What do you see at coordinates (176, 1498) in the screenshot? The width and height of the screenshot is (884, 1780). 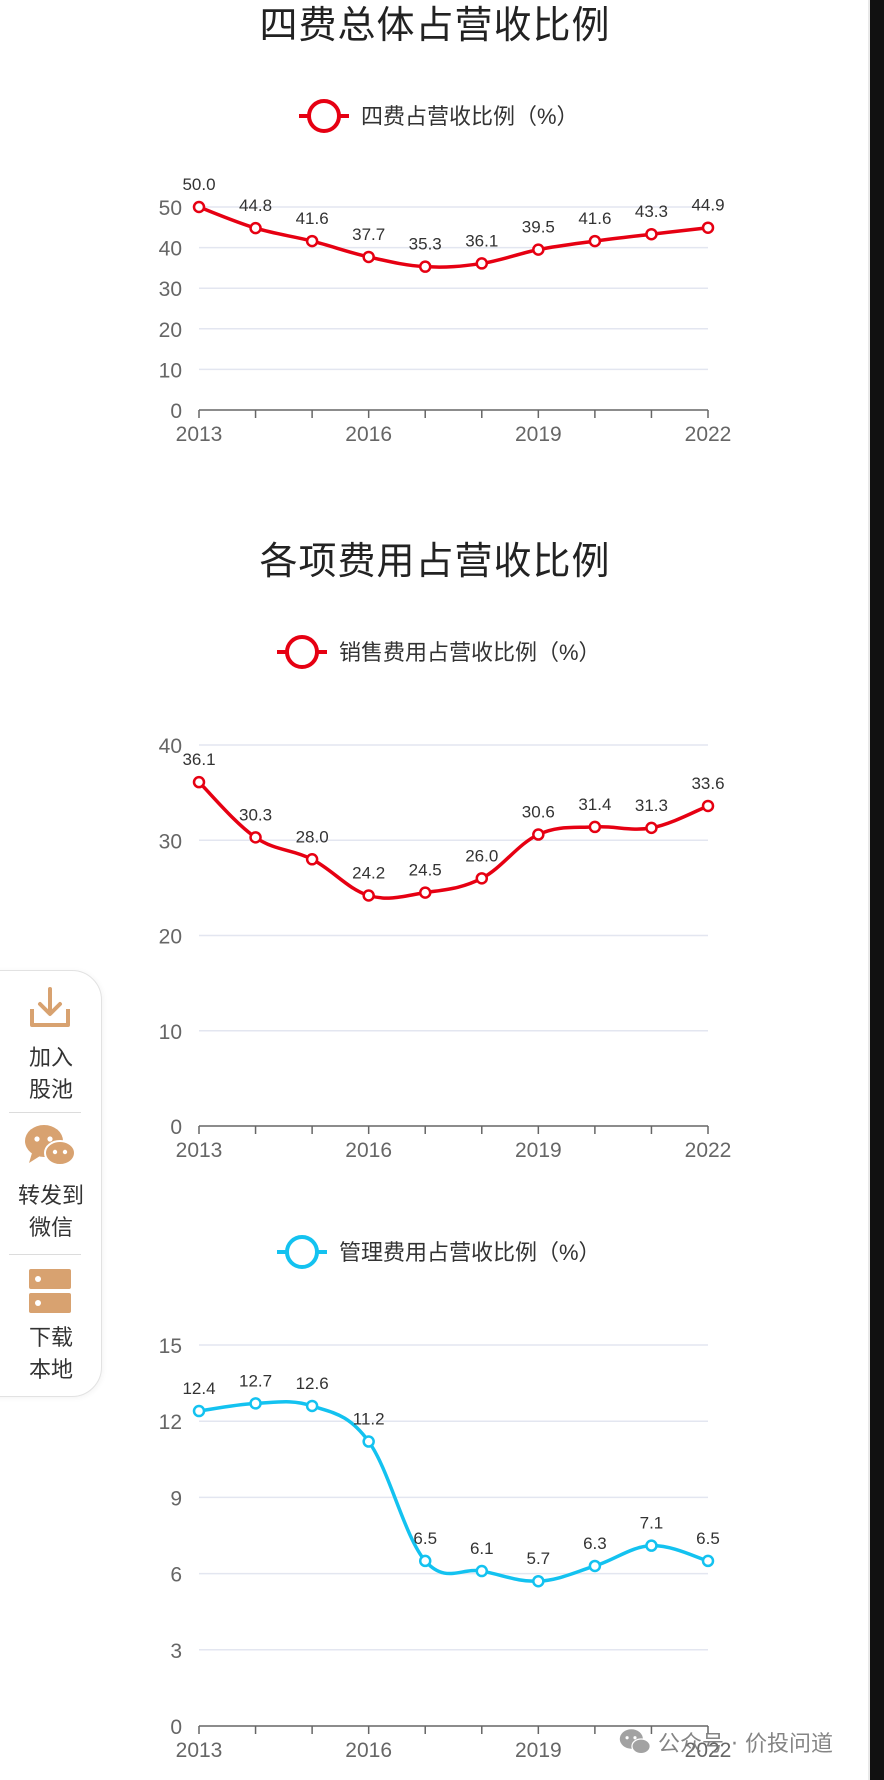 I see `y-tick-label: 9` at bounding box center [176, 1498].